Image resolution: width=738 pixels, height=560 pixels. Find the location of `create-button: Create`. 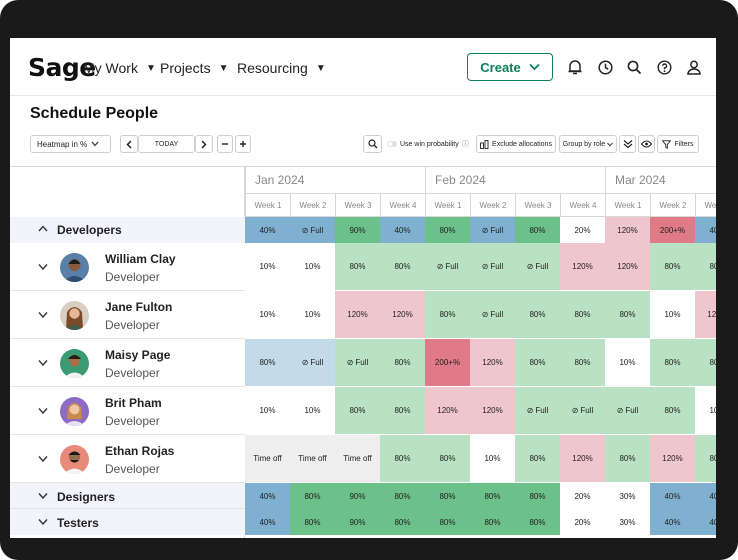

create-button: Create is located at coordinates (510, 67).